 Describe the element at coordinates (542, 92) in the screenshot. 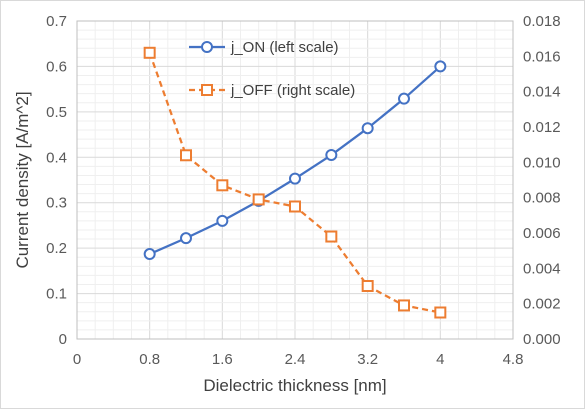

I see `y-right-tick-label: 0.014` at that location.